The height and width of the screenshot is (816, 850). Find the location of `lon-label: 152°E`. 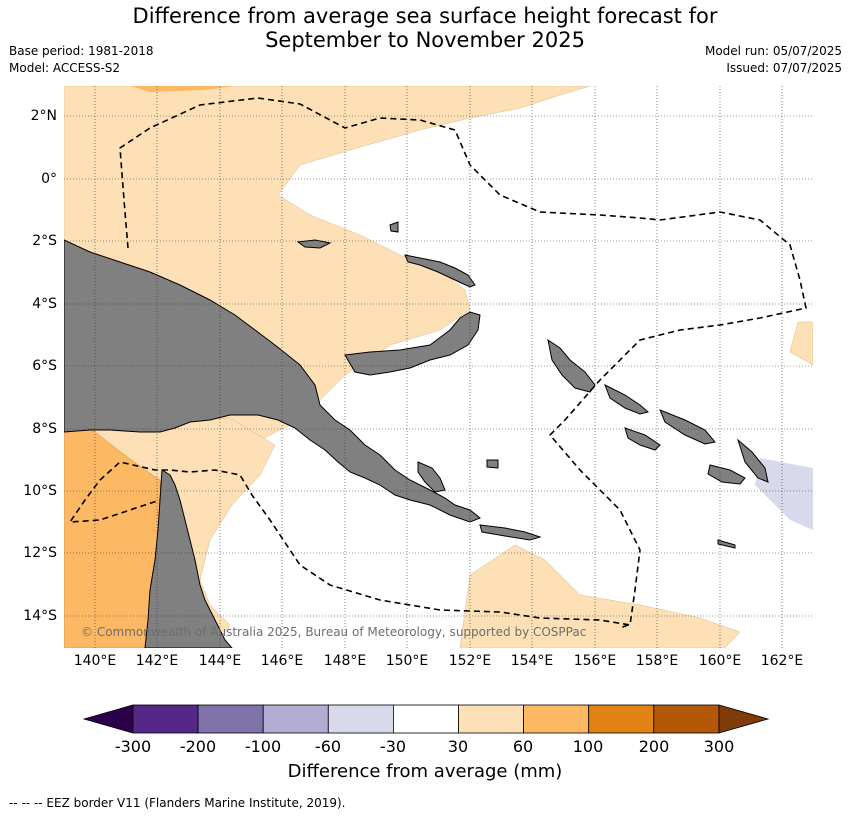

lon-label: 152°E is located at coordinates (470, 661).